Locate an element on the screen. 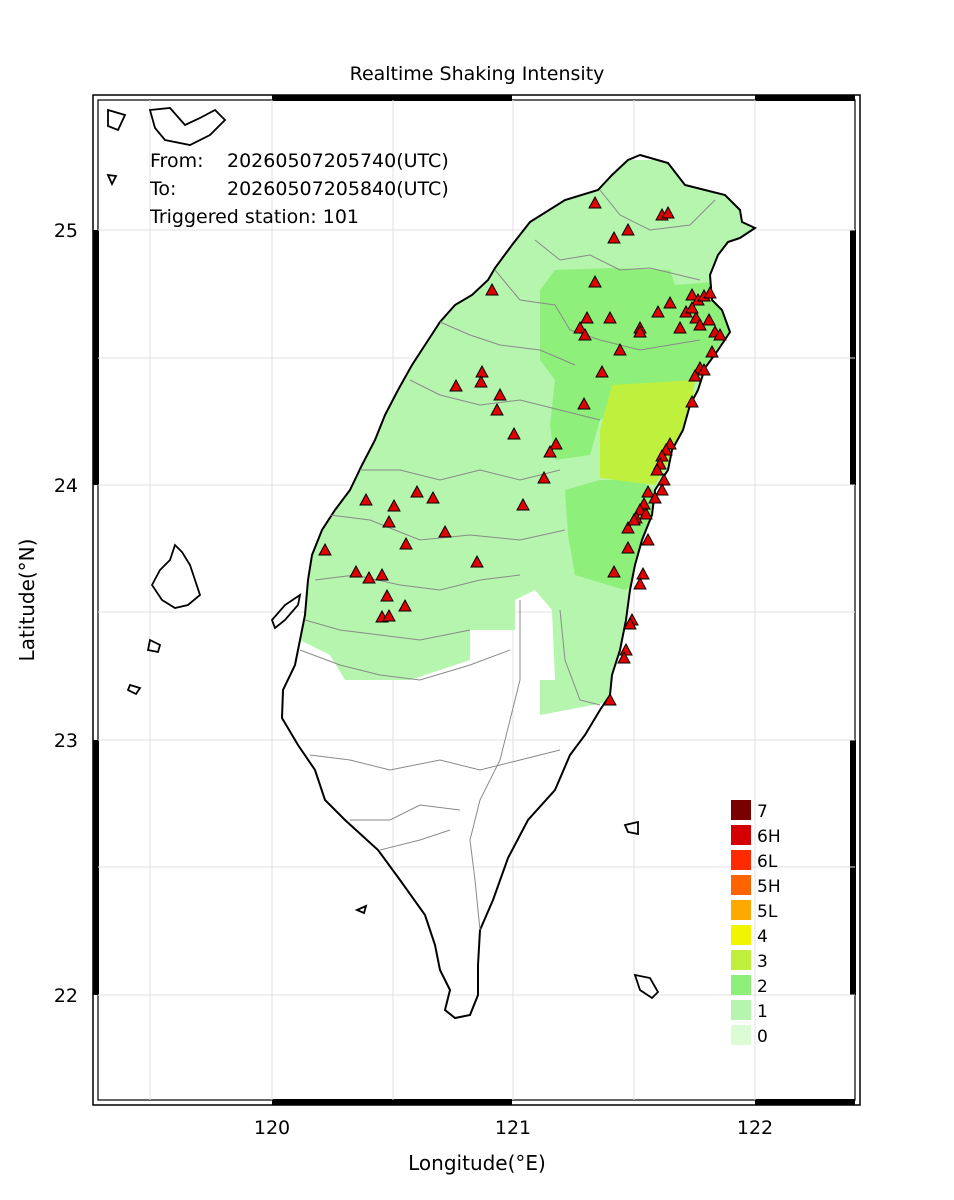 This screenshot has height=1200, width=954. x-tick-label: 122 is located at coordinates (755, 1128).